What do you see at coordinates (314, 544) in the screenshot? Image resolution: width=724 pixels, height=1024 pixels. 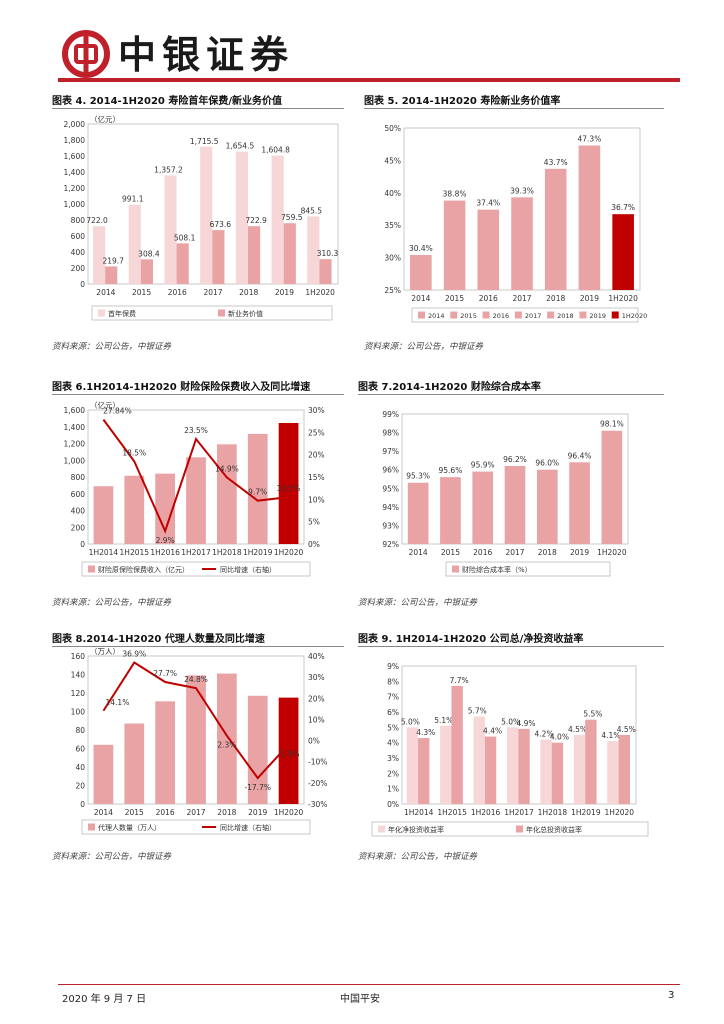 I see `c6-y2tick: 0%` at bounding box center [314, 544].